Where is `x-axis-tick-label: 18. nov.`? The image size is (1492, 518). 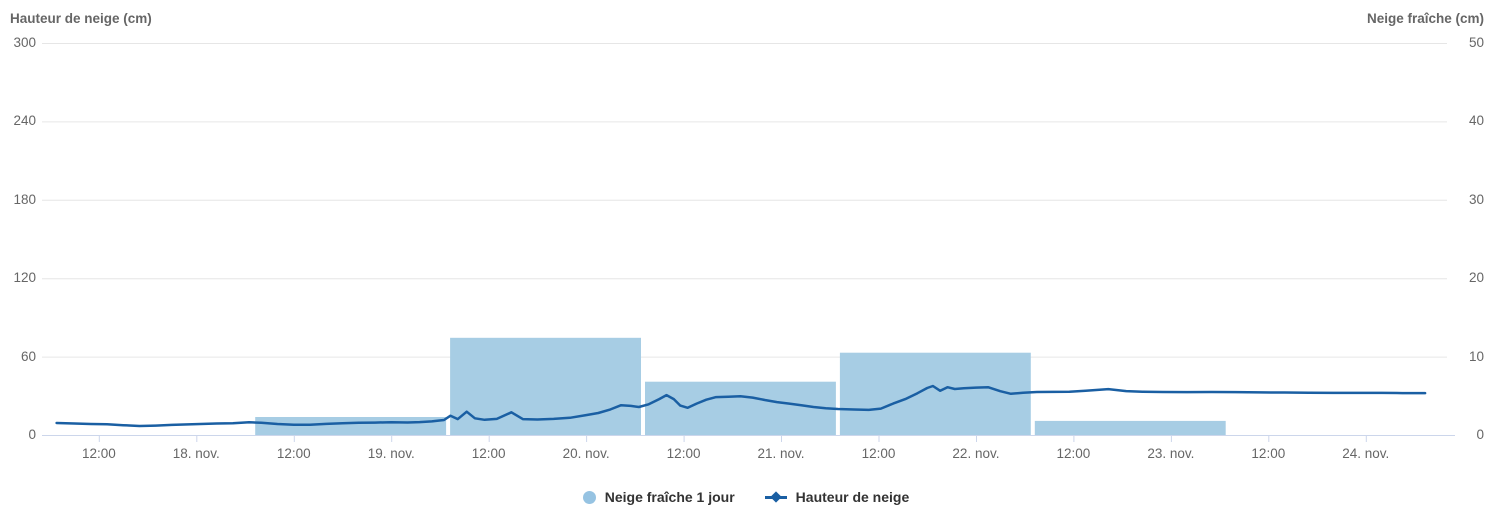
x-axis-tick-label: 18. nov. is located at coordinates (196, 453).